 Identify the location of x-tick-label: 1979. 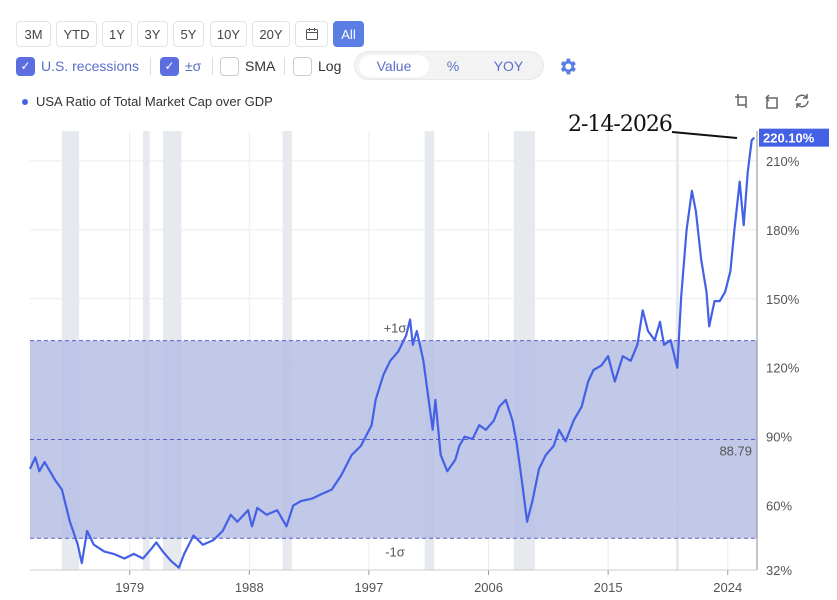
(129, 587).